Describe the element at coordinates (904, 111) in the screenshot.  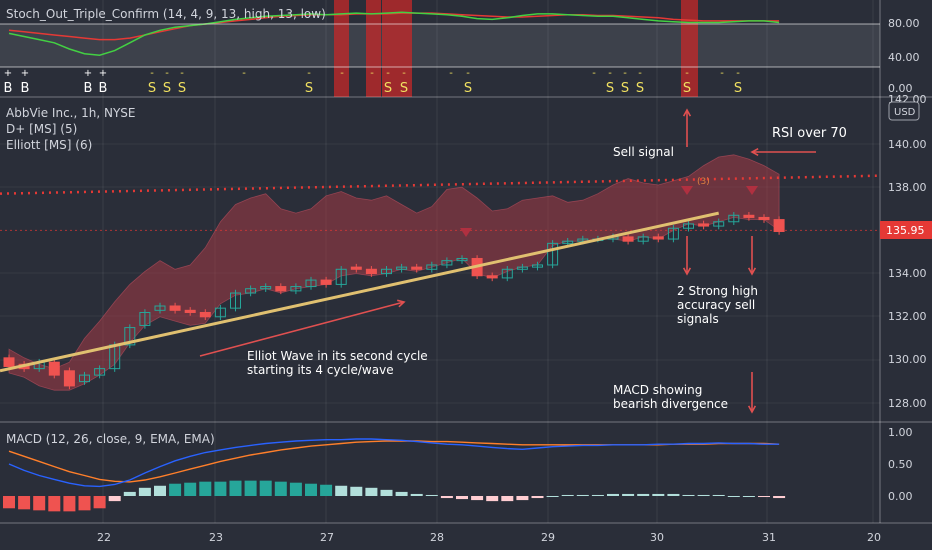
I see `currency-badge` at that location.